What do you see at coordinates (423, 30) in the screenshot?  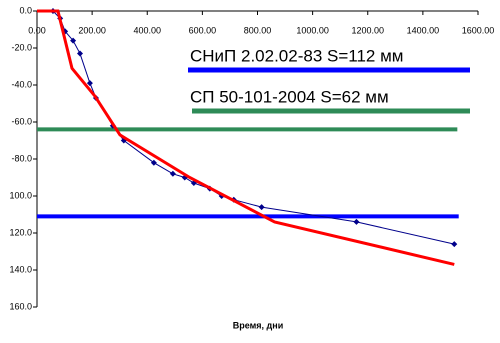 I see `x-tick-label: 1400.00` at bounding box center [423, 30].